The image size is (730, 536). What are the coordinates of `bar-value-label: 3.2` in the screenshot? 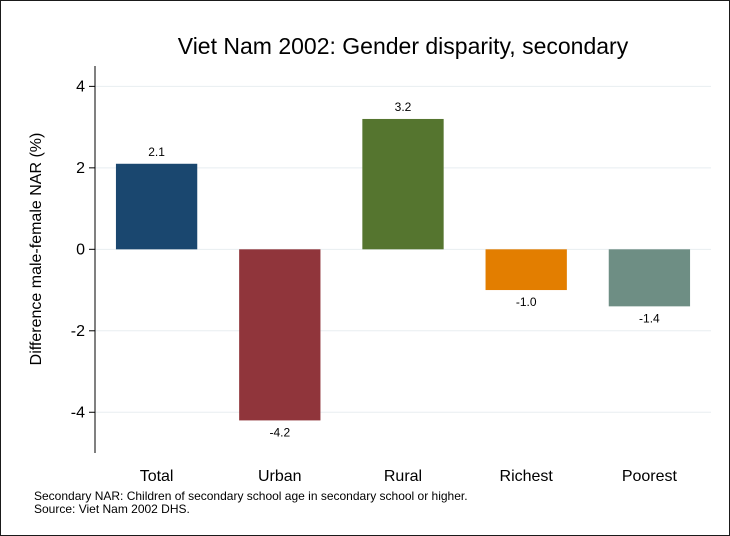 It's located at (403, 107).